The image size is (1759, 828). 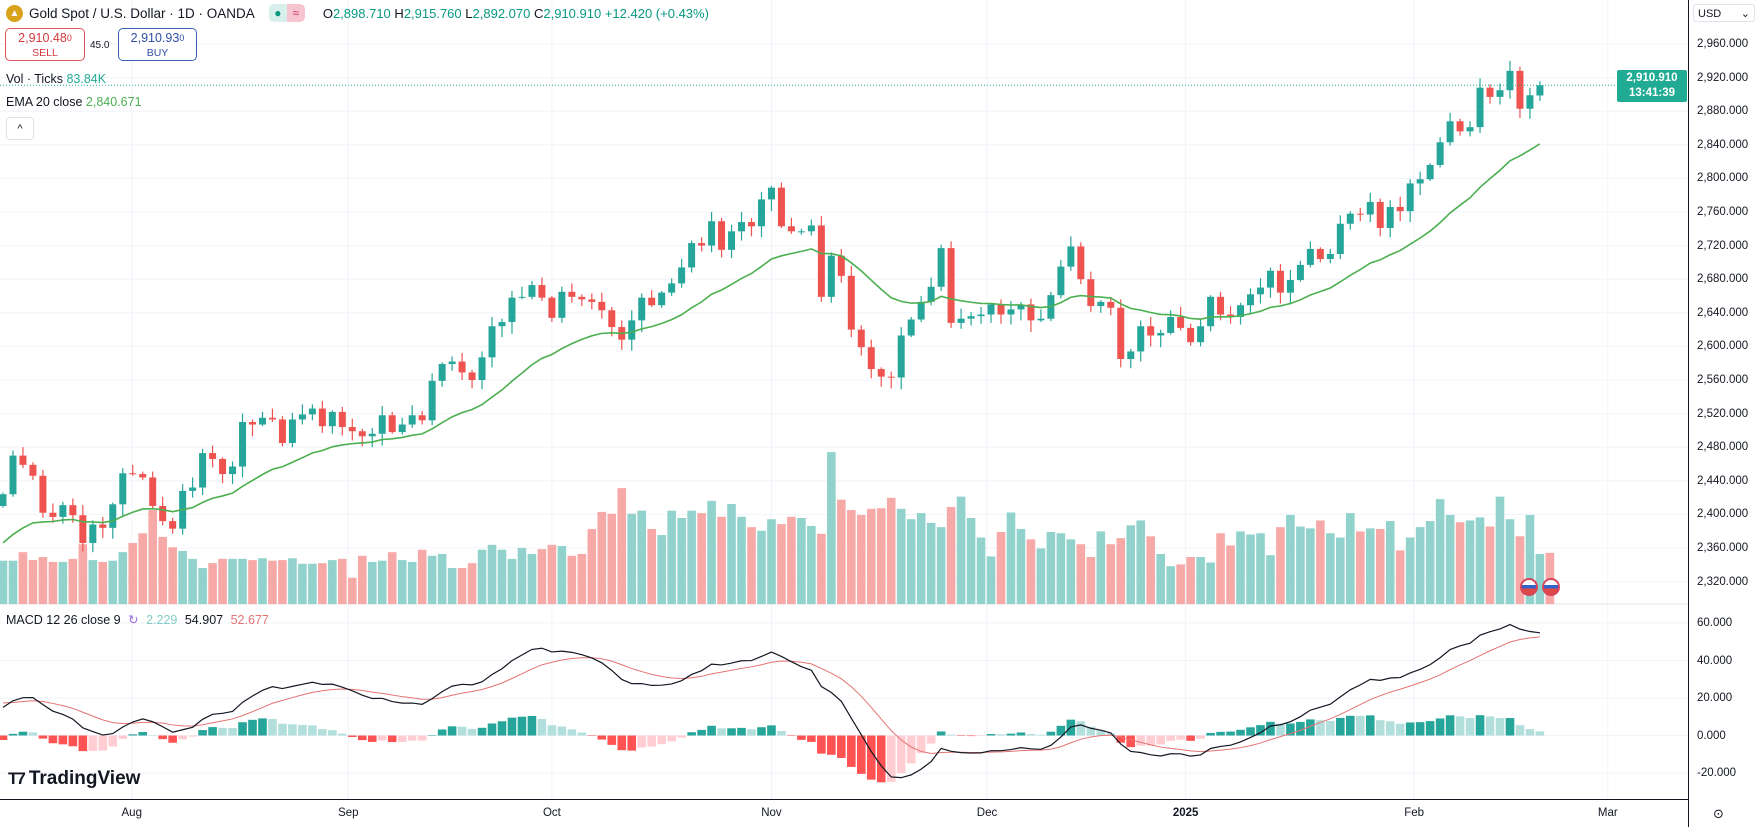 What do you see at coordinates (74, 102) in the screenshot?
I see `ema-legend: EMA 20 close 2,840.671` at bounding box center [74, 102].